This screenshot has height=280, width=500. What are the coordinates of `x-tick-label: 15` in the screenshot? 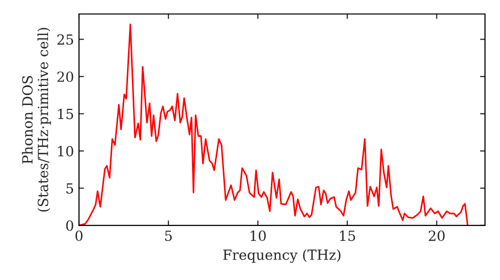 It's located at (348, 236).